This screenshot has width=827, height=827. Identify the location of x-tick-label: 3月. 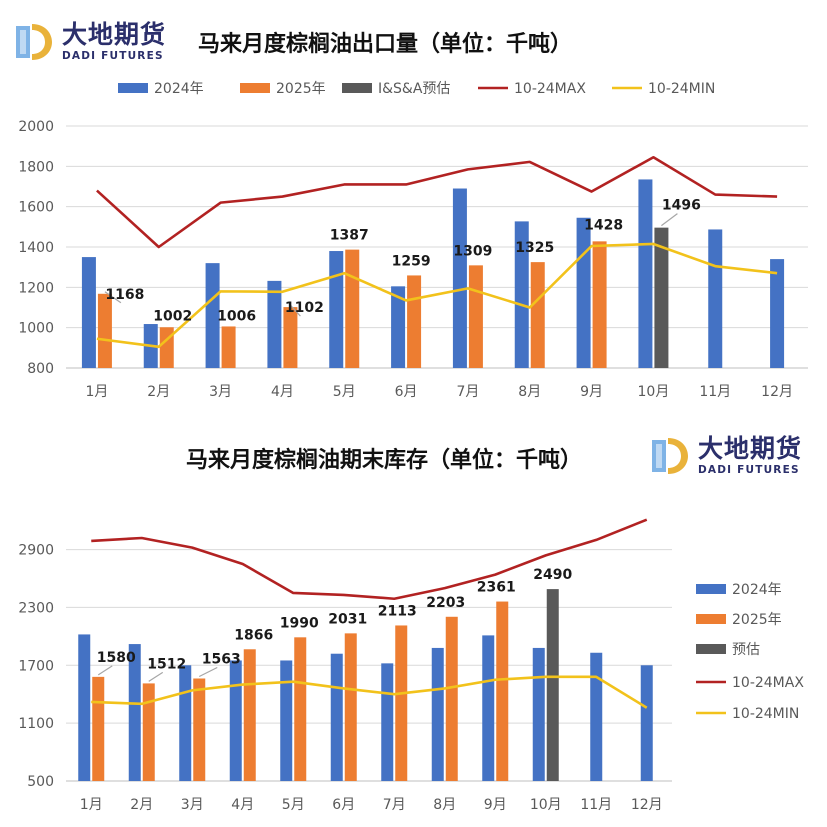
(220, 392).